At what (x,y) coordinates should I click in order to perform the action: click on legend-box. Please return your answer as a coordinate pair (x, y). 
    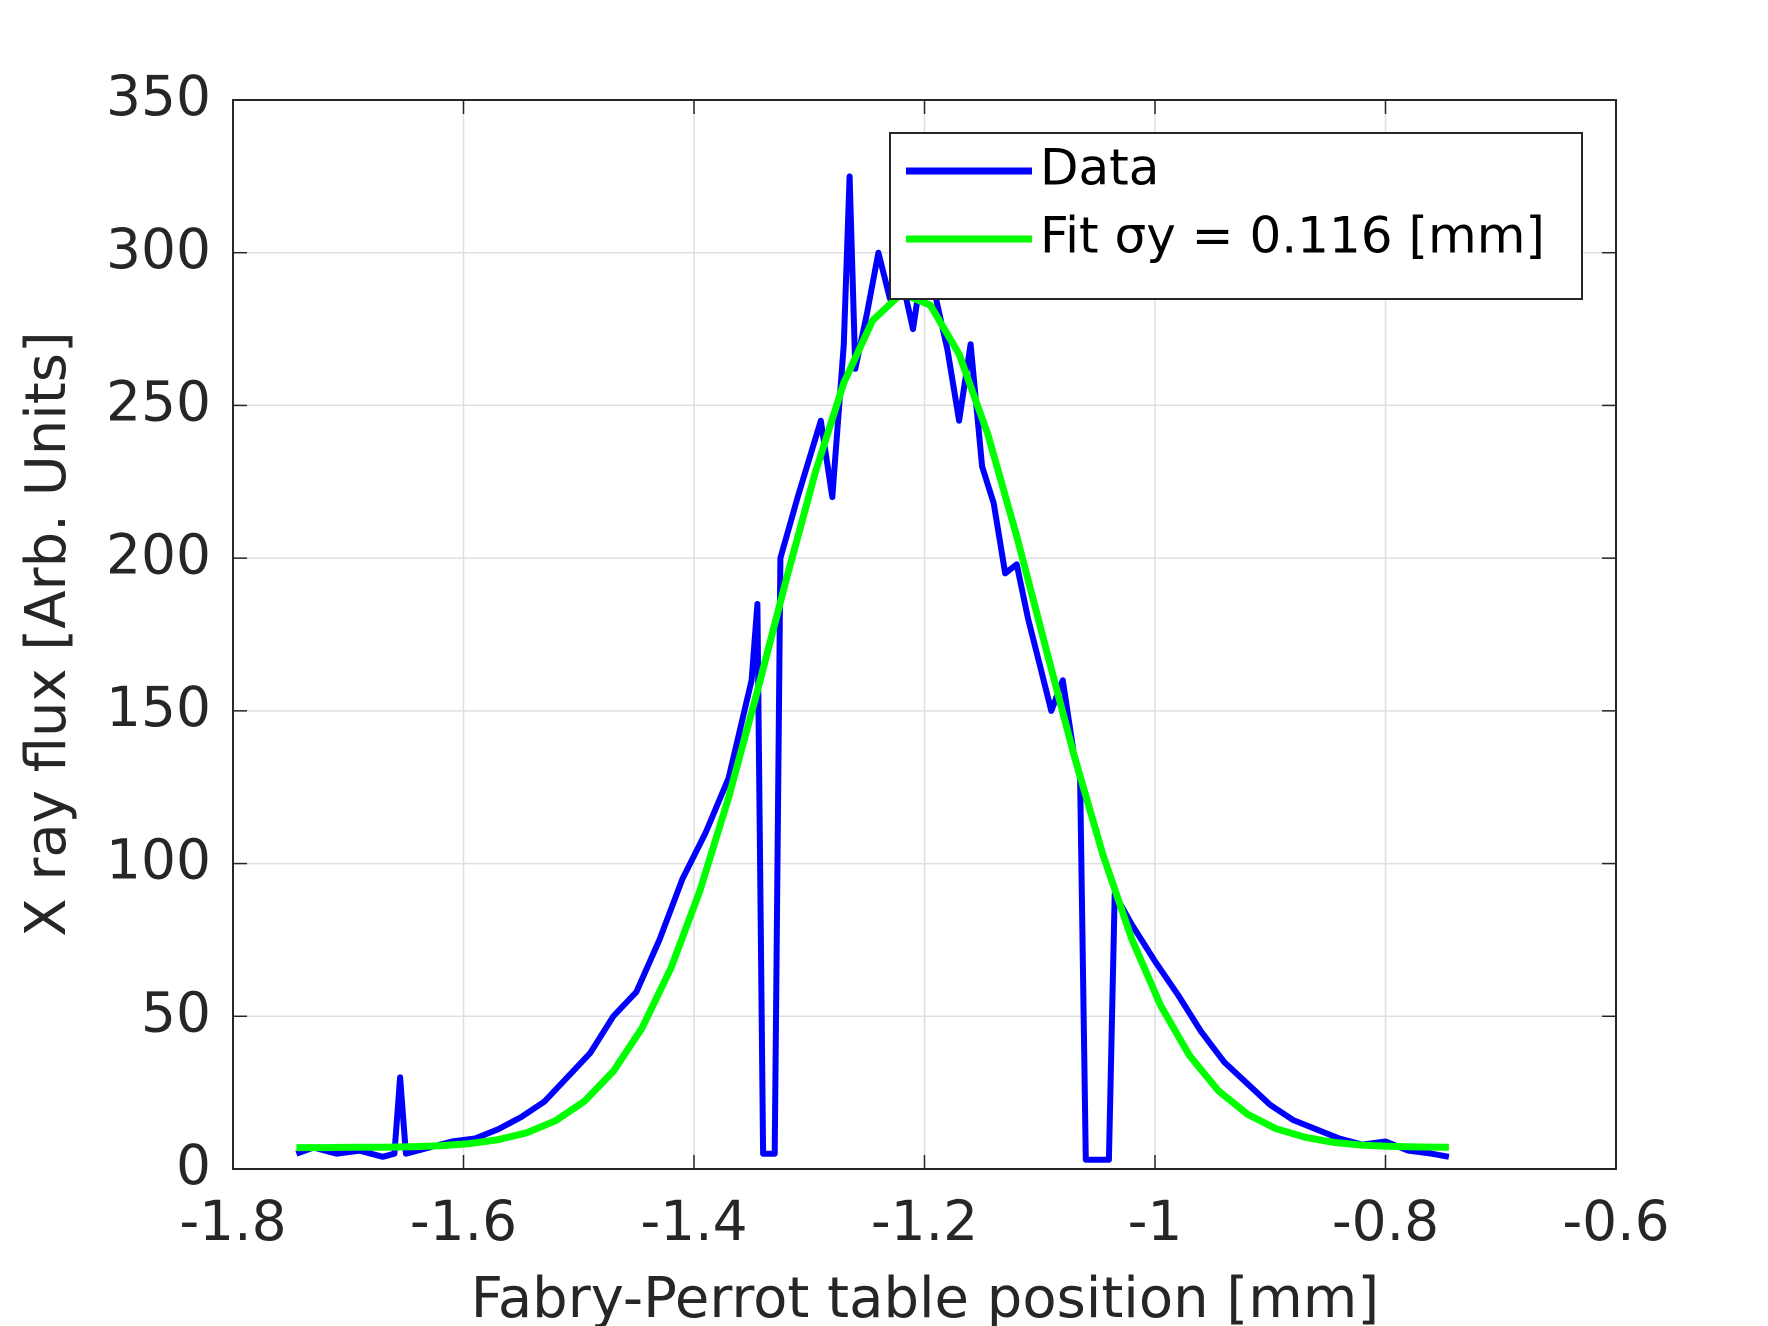
    Looking at the image, I should click on (1236, 216).